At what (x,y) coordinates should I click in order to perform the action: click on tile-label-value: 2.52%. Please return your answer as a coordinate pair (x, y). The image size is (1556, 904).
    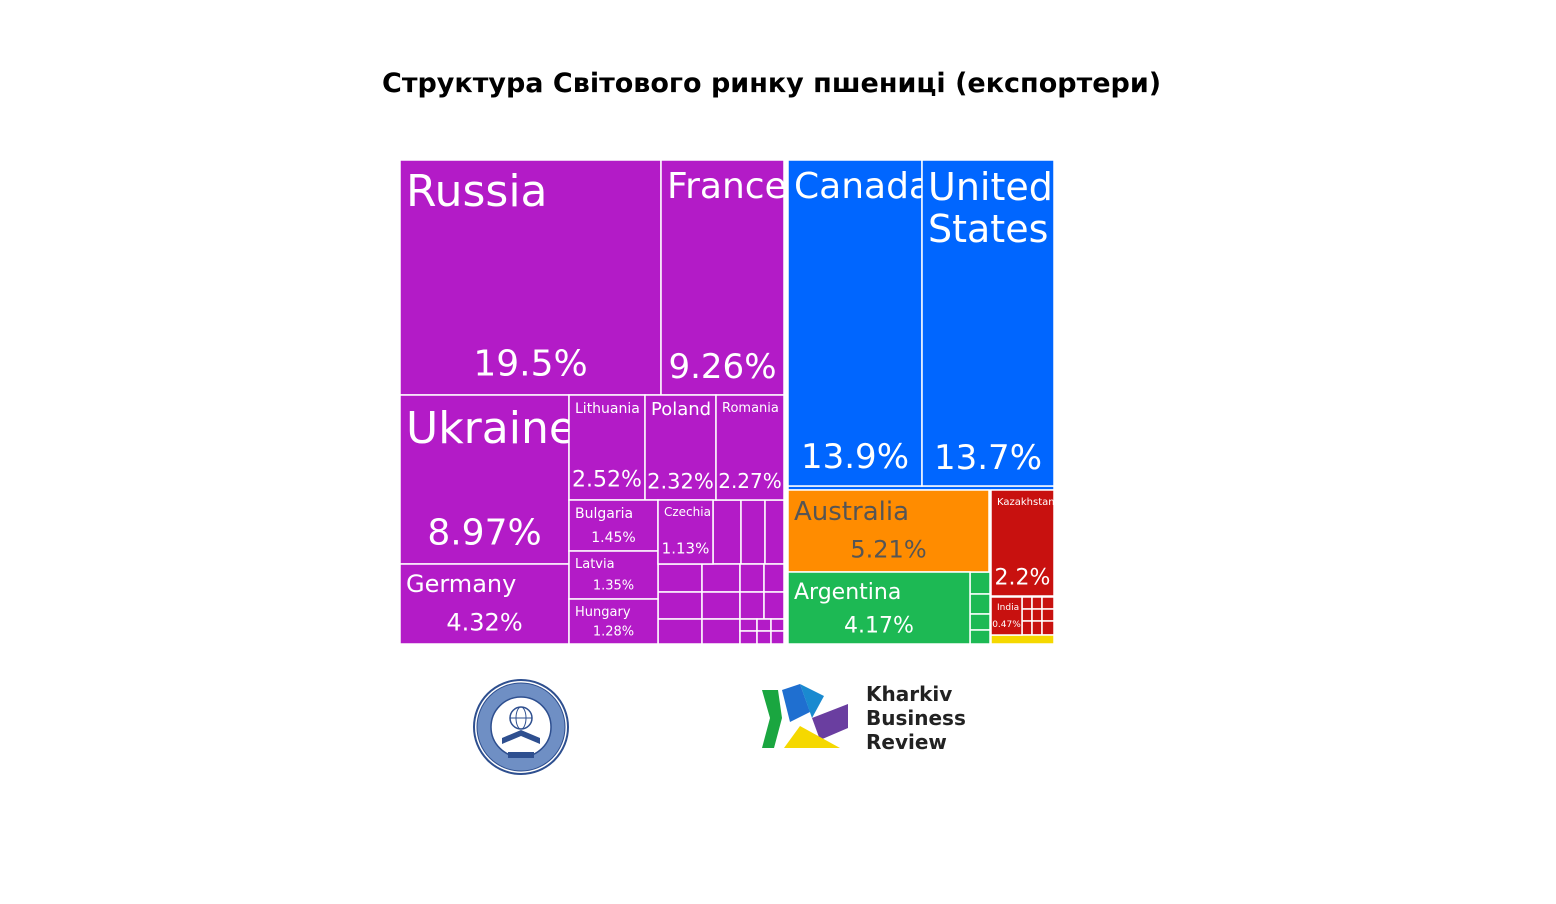
    Looking at the image, I should click on (607, 480).